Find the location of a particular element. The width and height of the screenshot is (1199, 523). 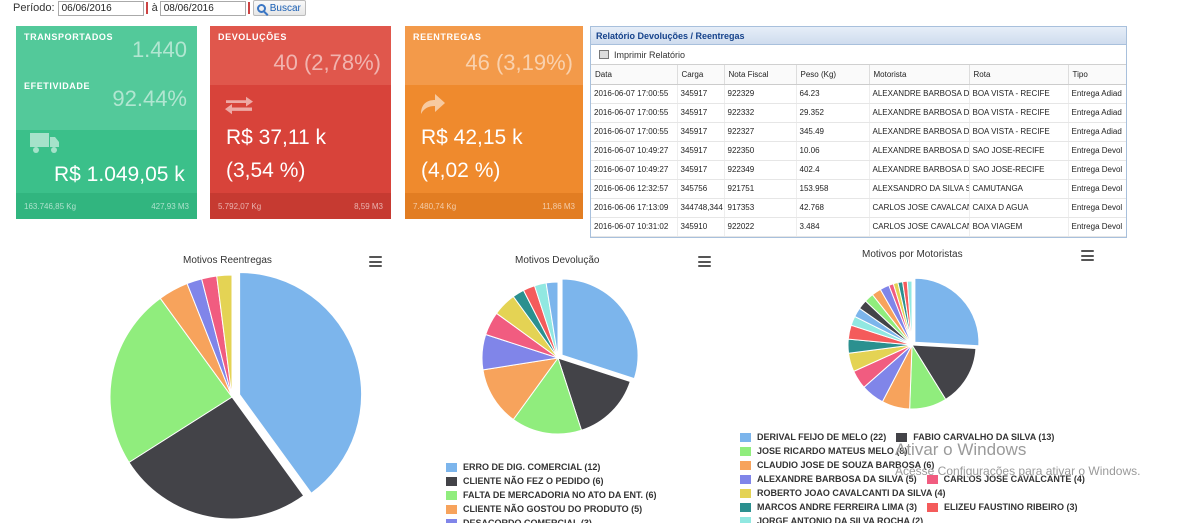

legend-item: FABIO CARVALHO DA SILVA (13) is located at coordinates (975, 437).